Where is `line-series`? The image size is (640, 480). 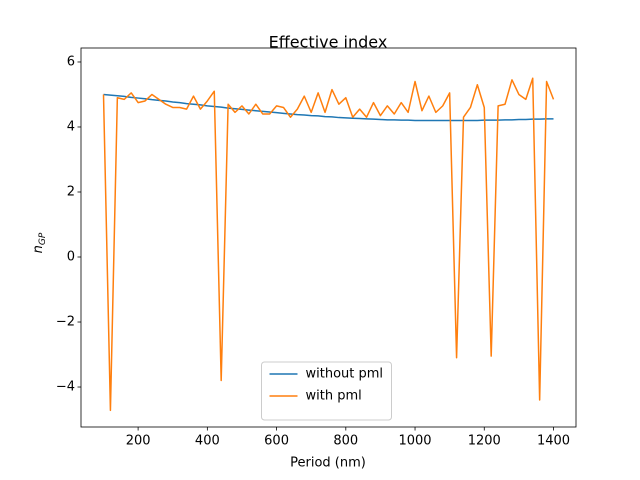
line-series is located at coordinates (328, 107).